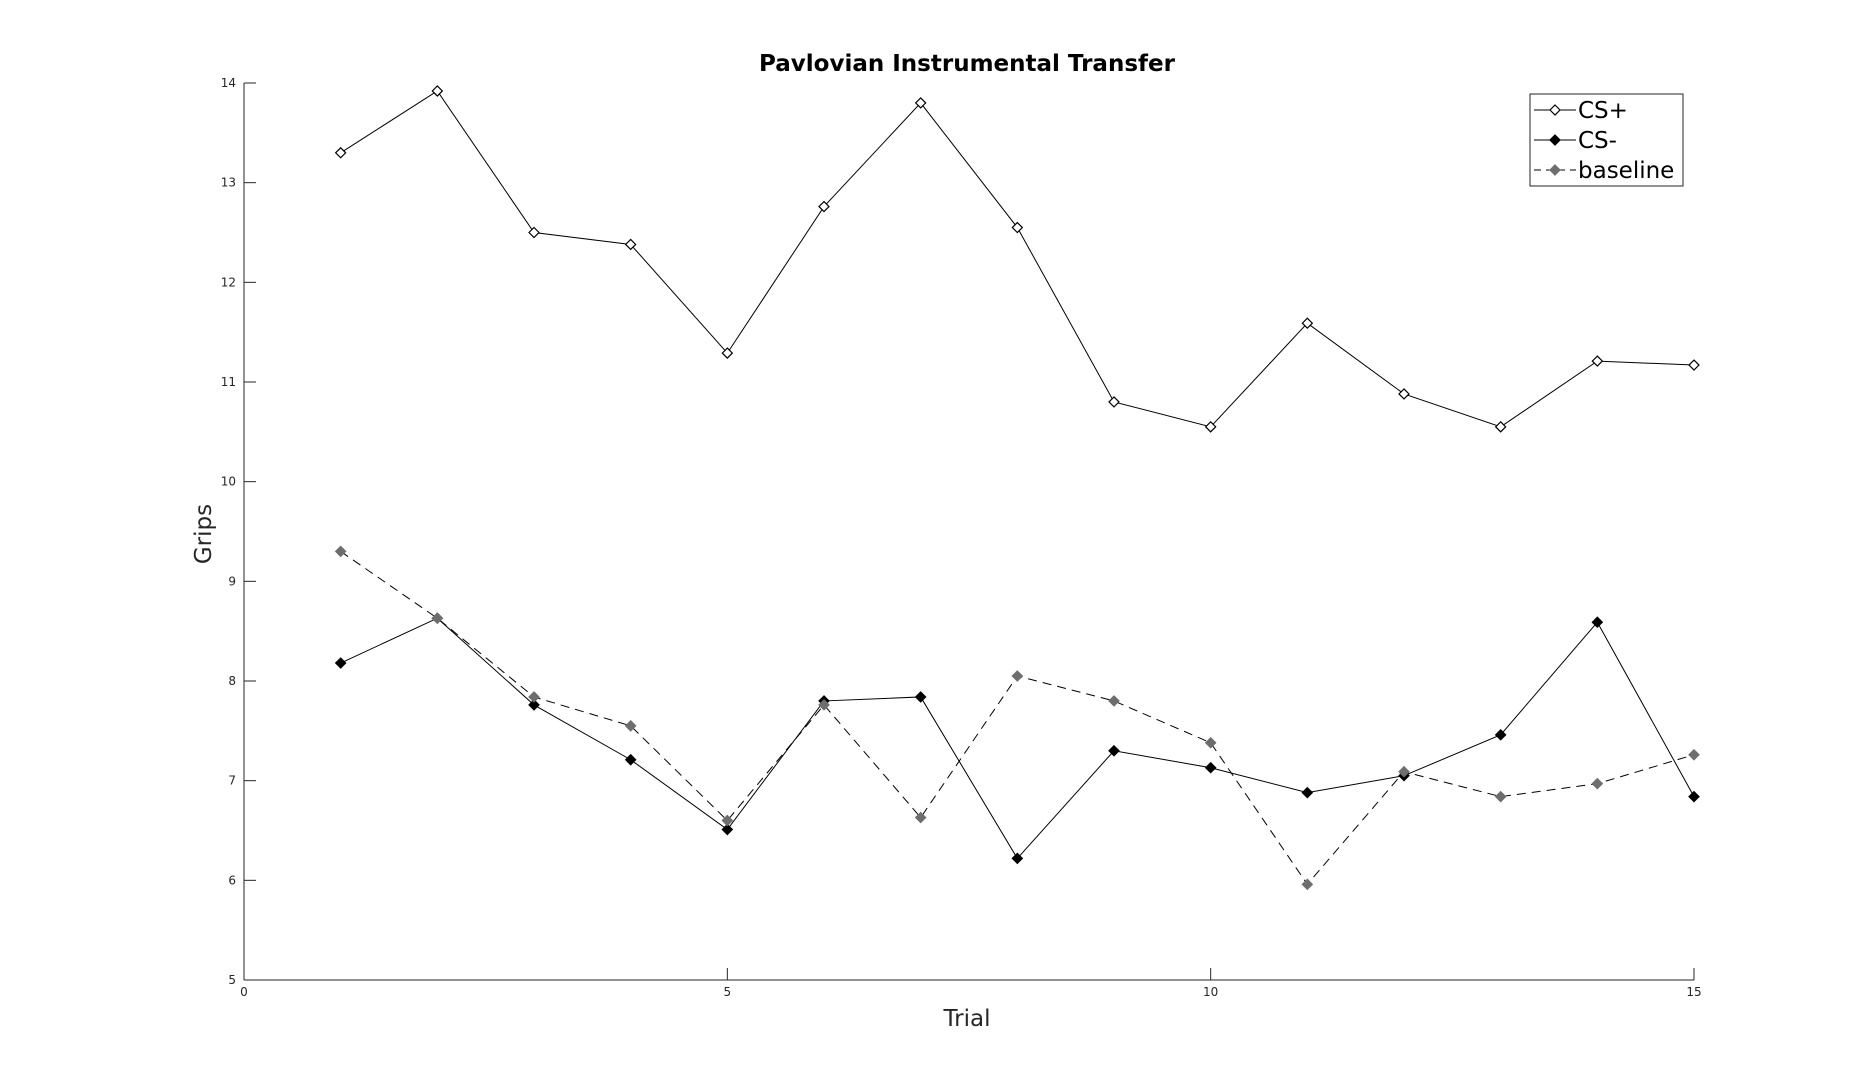  I want to click on legend-entry: CS+, so click(1581, 111).